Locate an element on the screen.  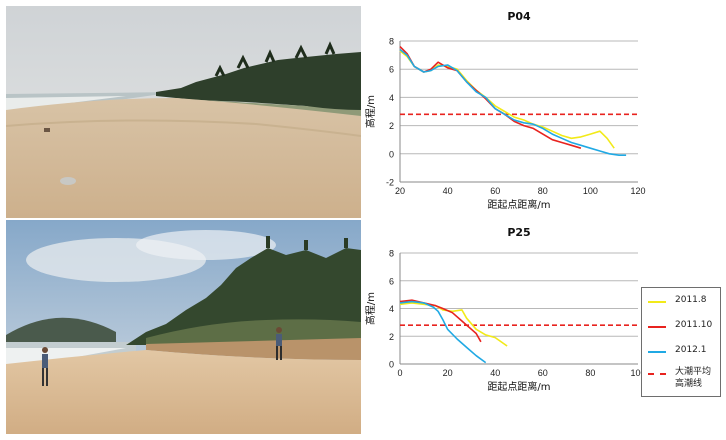
legend-item-2011-10: 2011.10 is located at coordinates (685, 326).